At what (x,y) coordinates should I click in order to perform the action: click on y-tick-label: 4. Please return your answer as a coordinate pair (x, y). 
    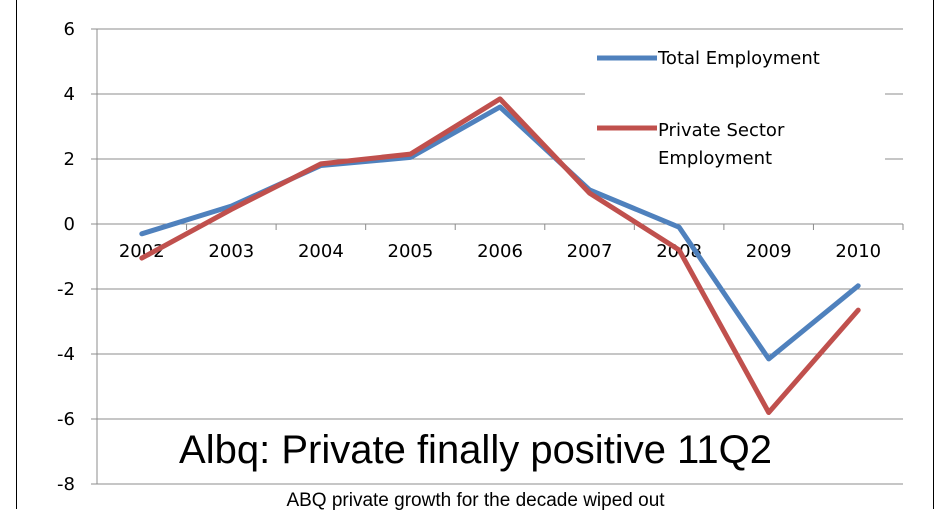
    Looking at the image, I should click on (69, 94).